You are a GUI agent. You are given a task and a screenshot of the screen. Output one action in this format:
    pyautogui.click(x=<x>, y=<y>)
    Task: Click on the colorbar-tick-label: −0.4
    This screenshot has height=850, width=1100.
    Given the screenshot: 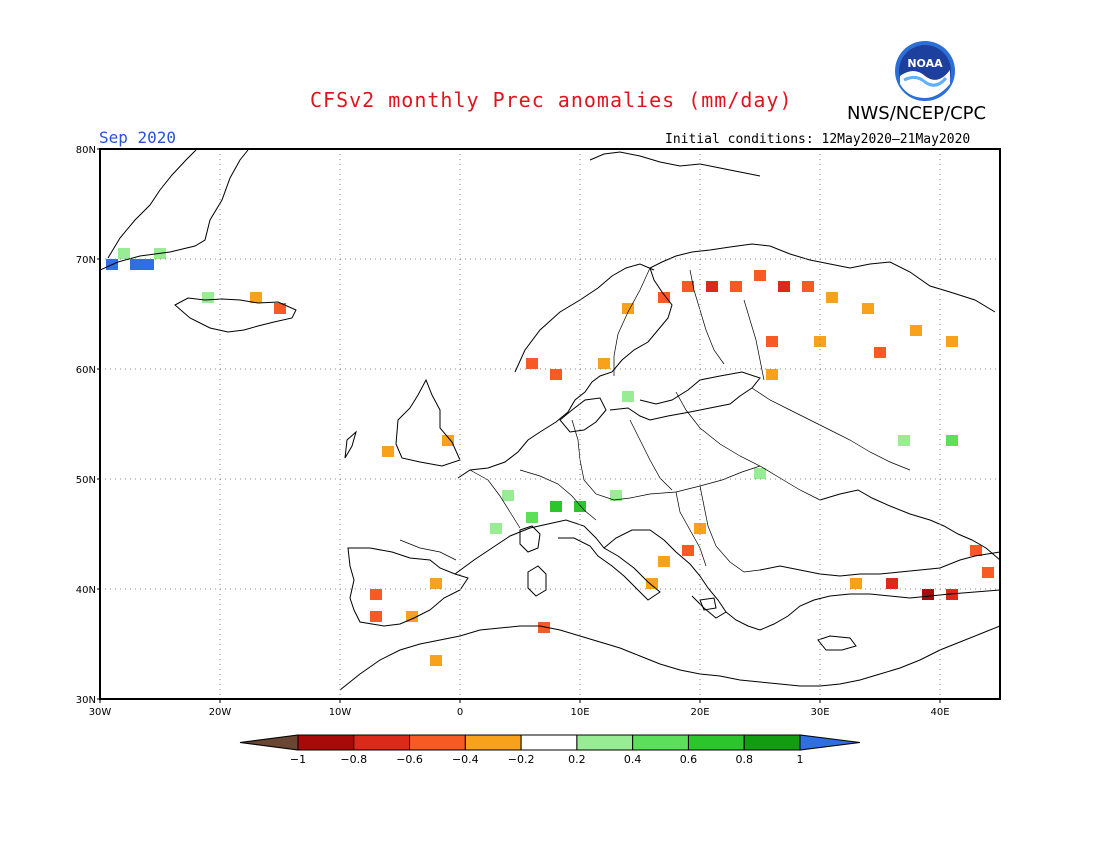 What is the action you would take?
    pyautogui.click(x=465, y=759)
    